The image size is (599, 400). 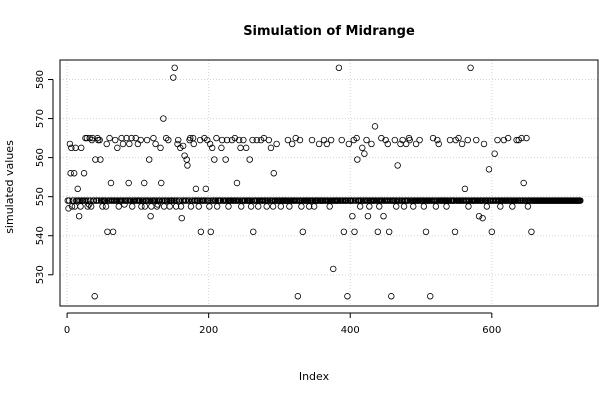 What do you see at coordinates (67, 330) in the screenshot?
I see `x-tick-label: 0` at bounding box center [67, 330].